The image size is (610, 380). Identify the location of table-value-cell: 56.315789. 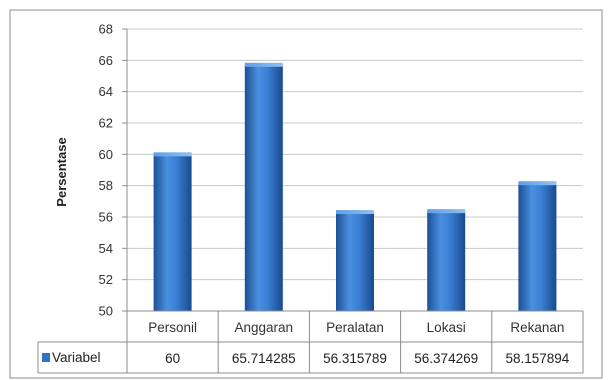
(355, 358).